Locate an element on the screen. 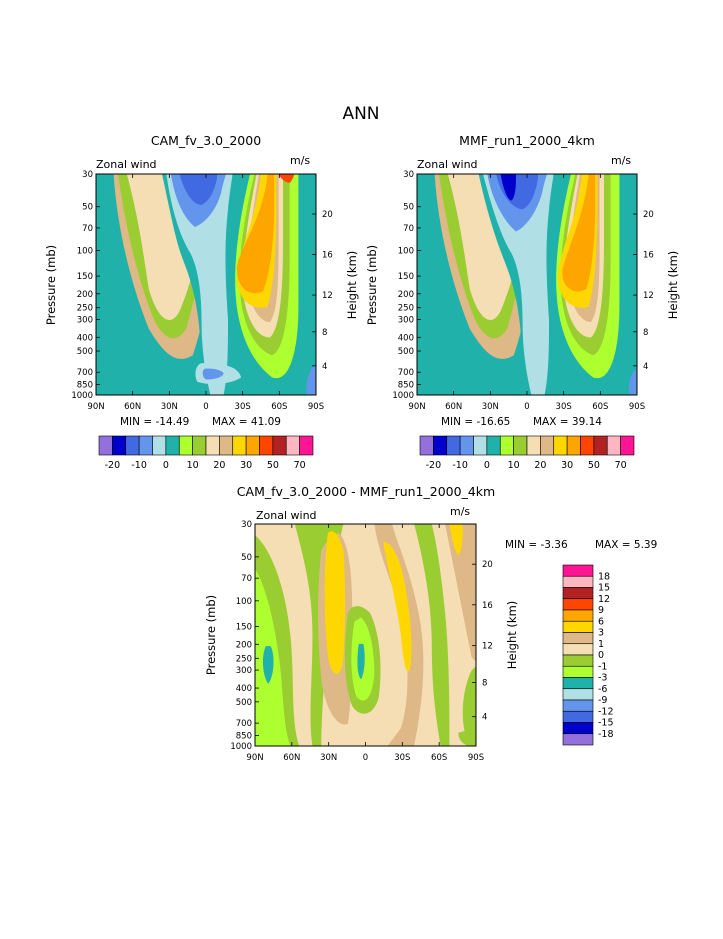  y-tick-label: 300 is located at coordinates (244, 671).